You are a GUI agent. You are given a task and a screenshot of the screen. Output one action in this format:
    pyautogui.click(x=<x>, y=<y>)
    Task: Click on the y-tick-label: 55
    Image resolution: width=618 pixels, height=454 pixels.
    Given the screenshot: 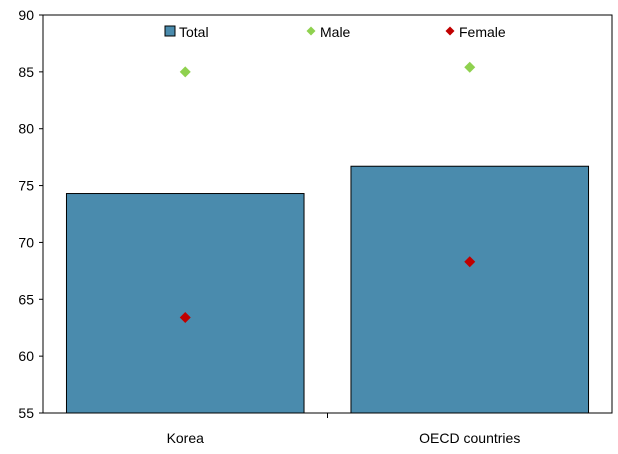 What is the action you would take?
    pyautogui.click(x=26, y=413)
    